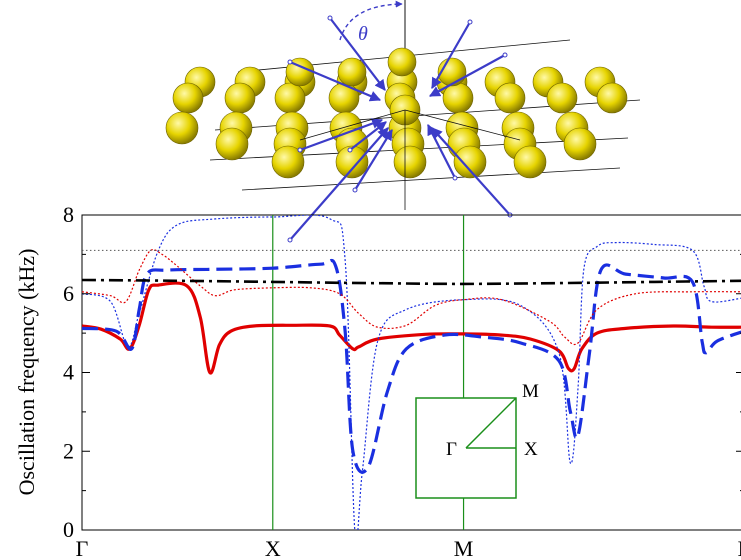  I want to click on lattice-row-line, so click(431, 179).